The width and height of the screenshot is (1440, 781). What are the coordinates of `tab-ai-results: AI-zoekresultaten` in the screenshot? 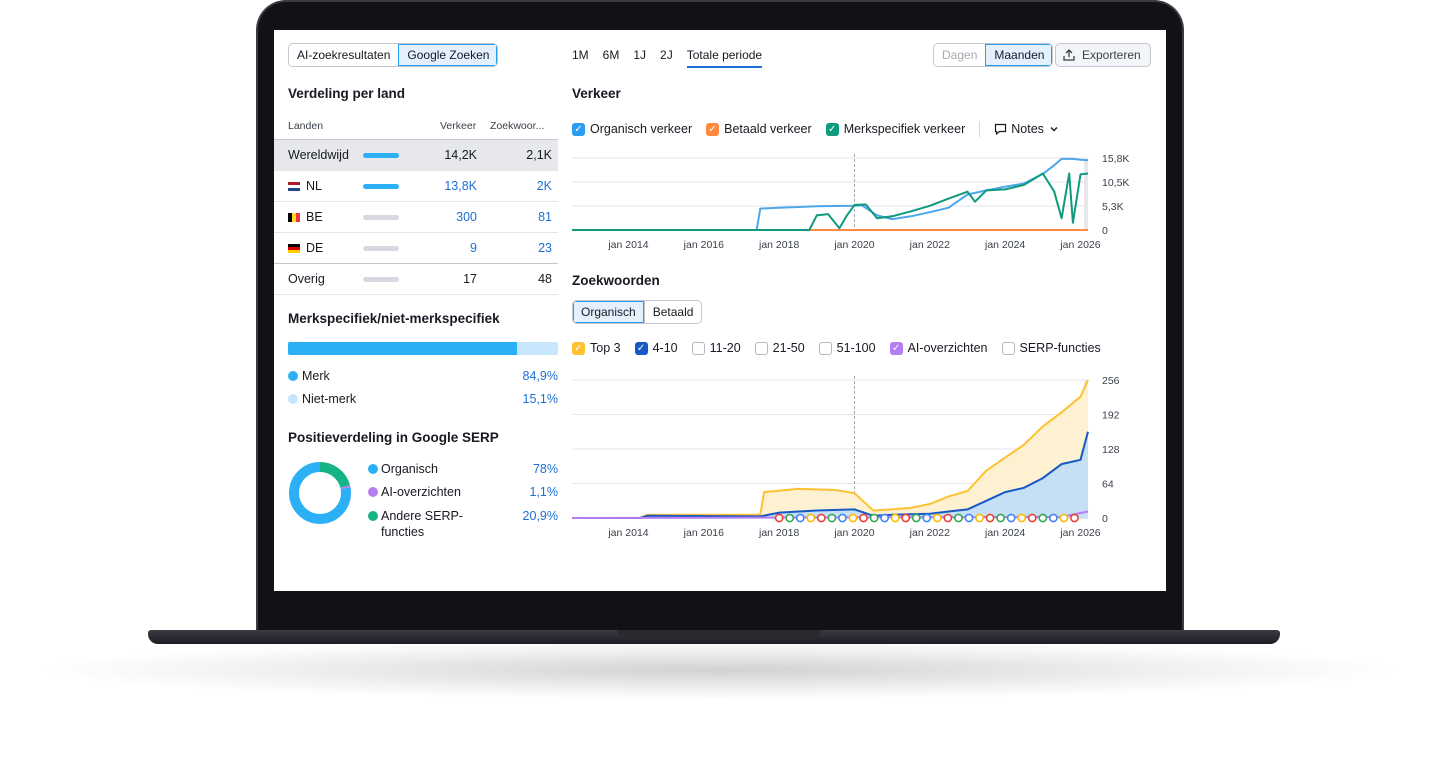 It's located at (344, 55).